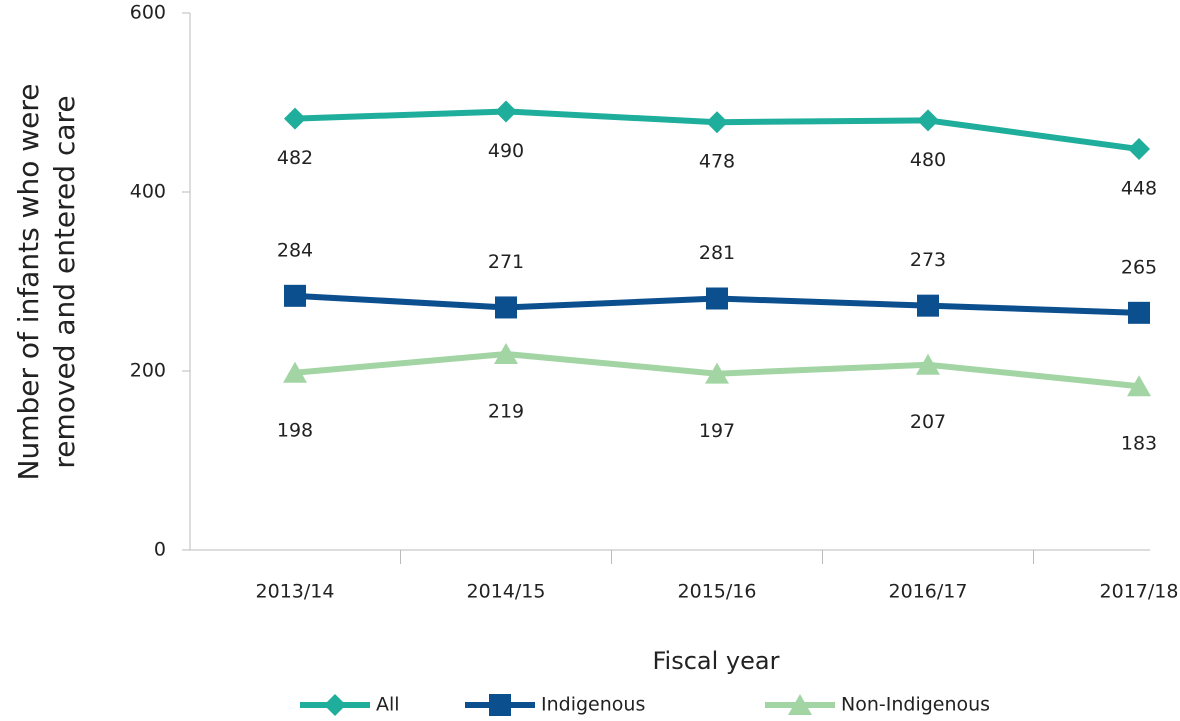 The image size is (1180, 721). What do you see at coordinates (64, 281) in the screenshot?
I see `y-axis-title: removed and entered care` at bounding box center [64, 281].